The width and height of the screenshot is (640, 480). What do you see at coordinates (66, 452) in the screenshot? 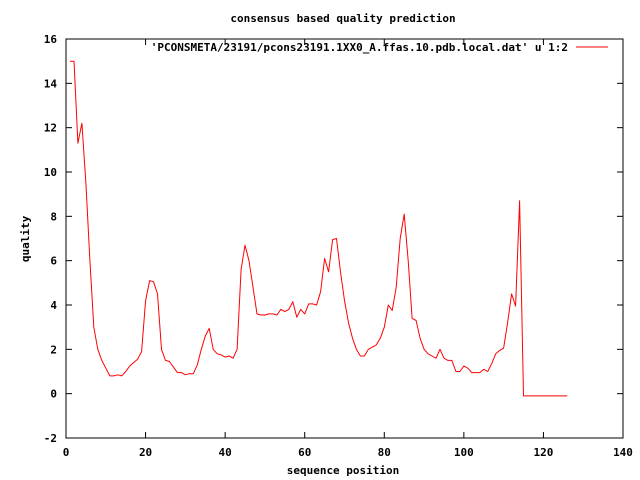
I see `x-tick-label: 0` at bounding box center [66, 452].